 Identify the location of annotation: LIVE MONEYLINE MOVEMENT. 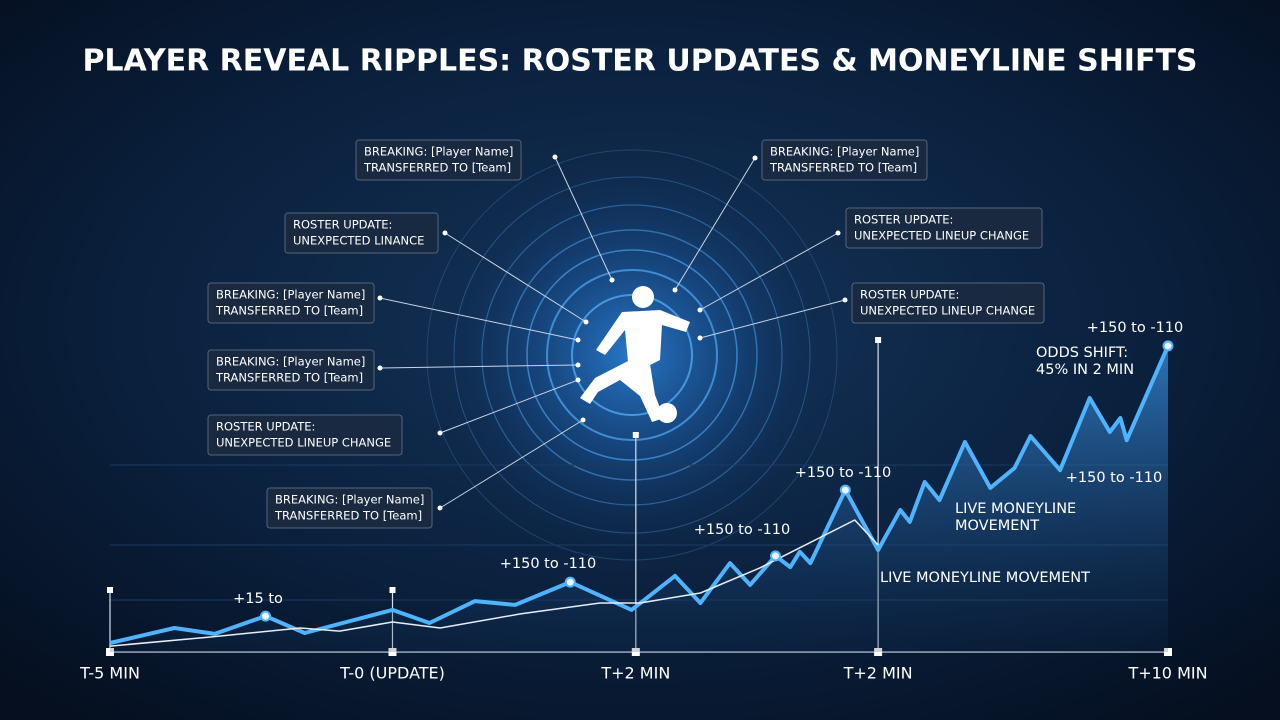
(985, 578).